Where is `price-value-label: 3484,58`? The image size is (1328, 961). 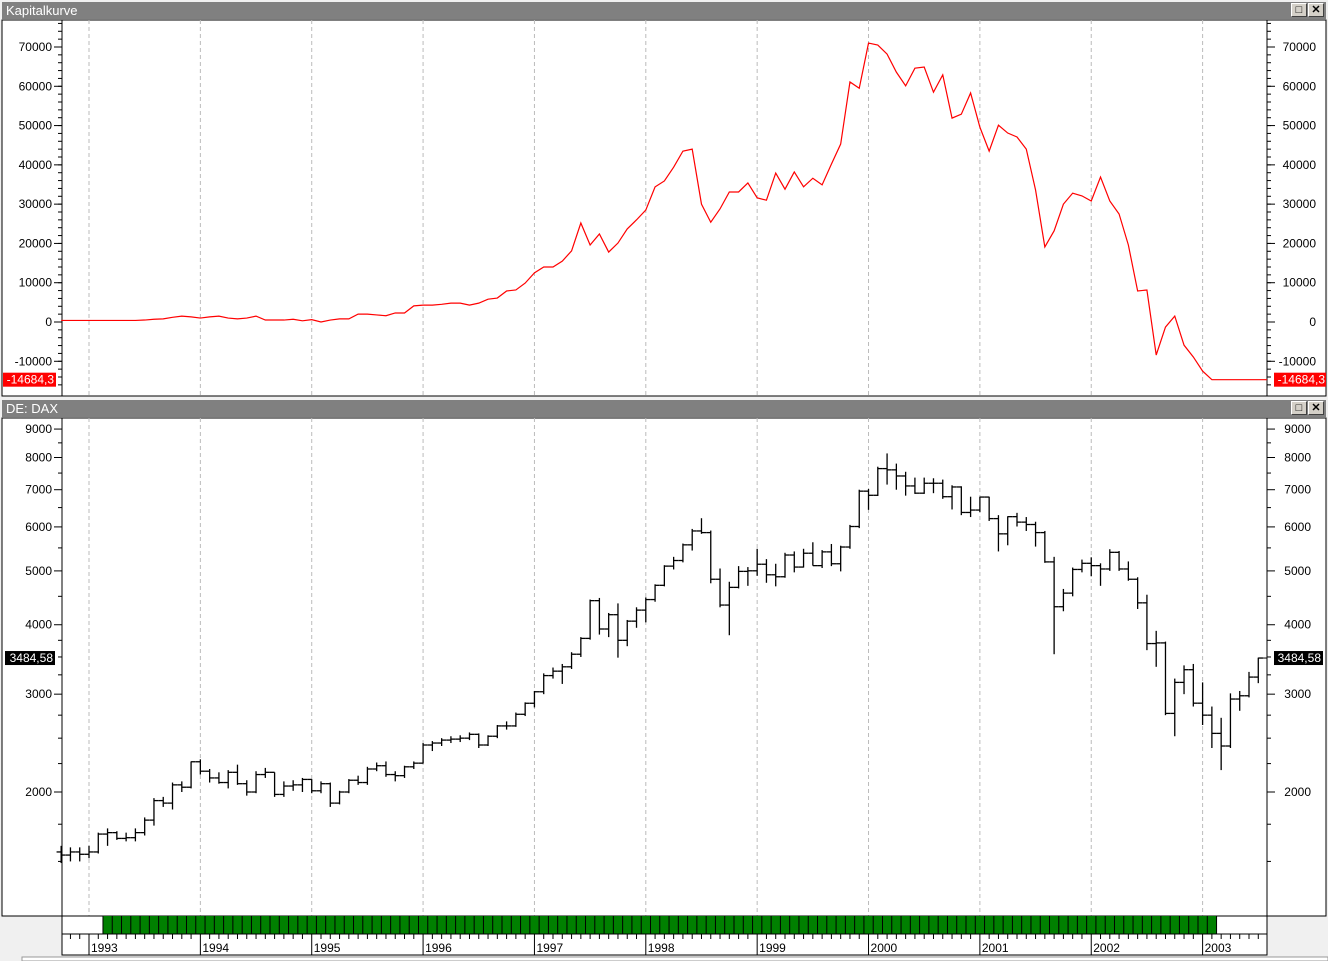
price-value-label: 3484,58 is located at coordinates (32, 658).